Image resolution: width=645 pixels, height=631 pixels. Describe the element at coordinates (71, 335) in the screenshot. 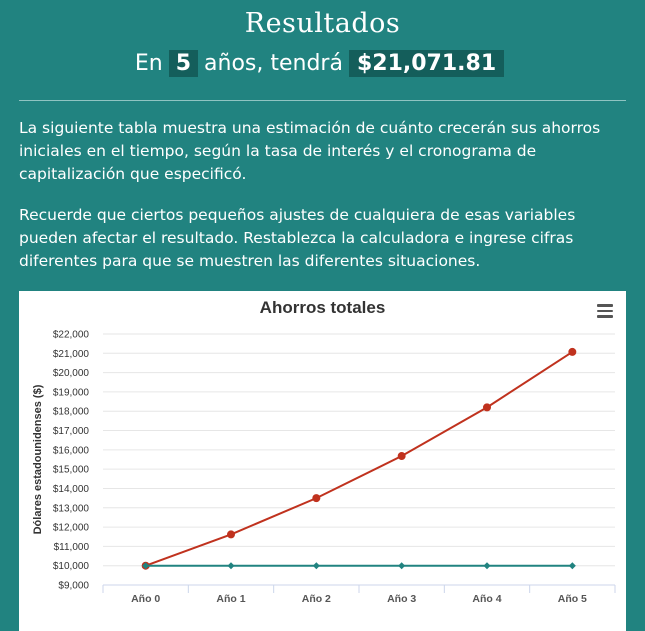

I see `y-tick-label: $22,000` at that location.